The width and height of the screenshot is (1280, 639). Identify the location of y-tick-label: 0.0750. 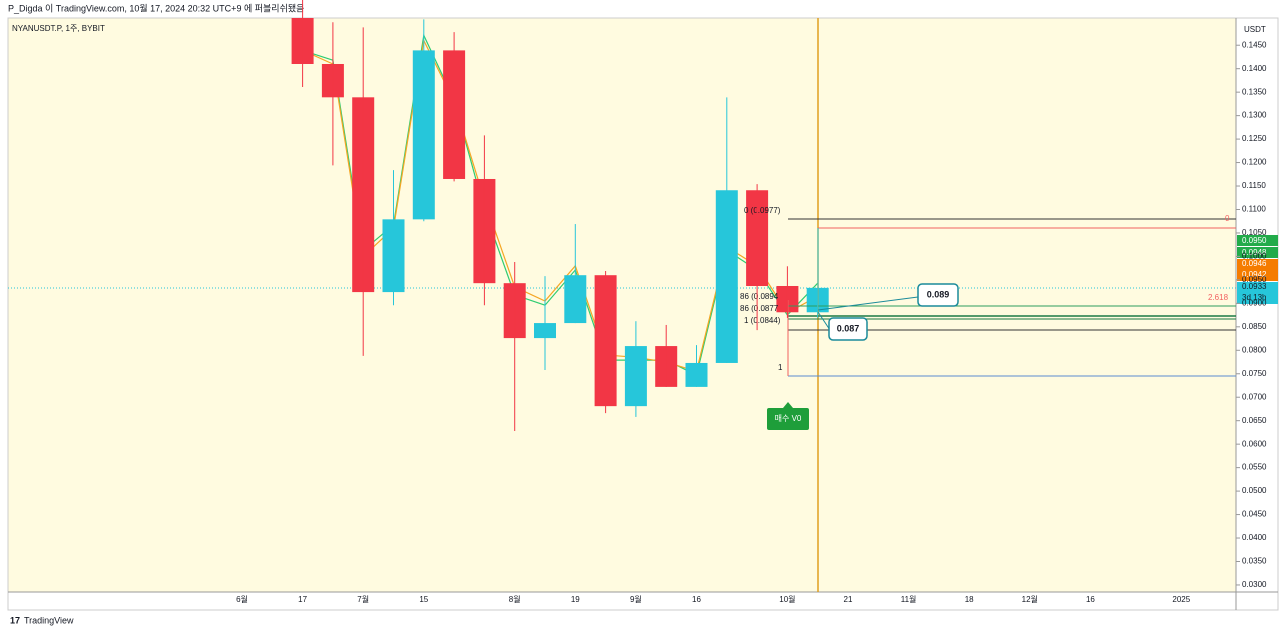
(1254, 373).